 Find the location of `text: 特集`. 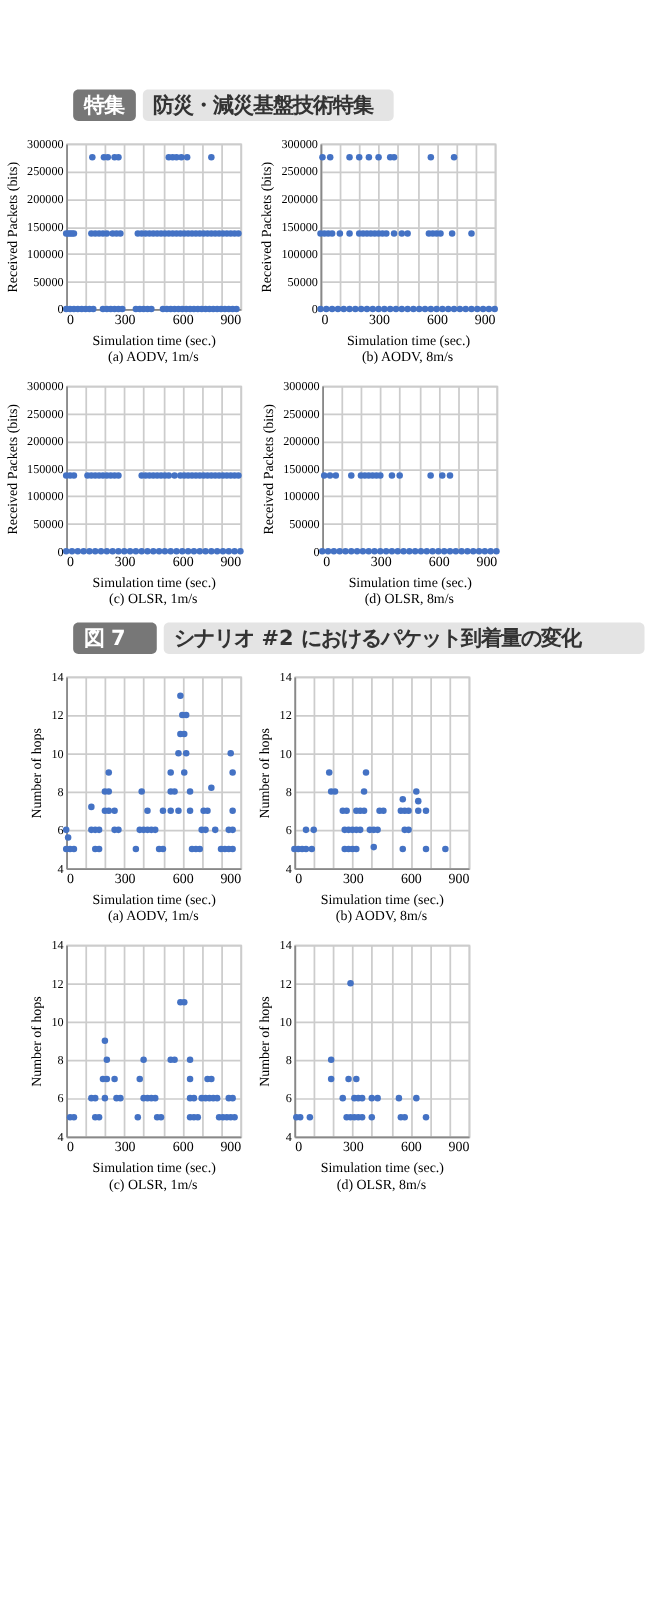

text: 特集 is located at coordinates (102, 106).